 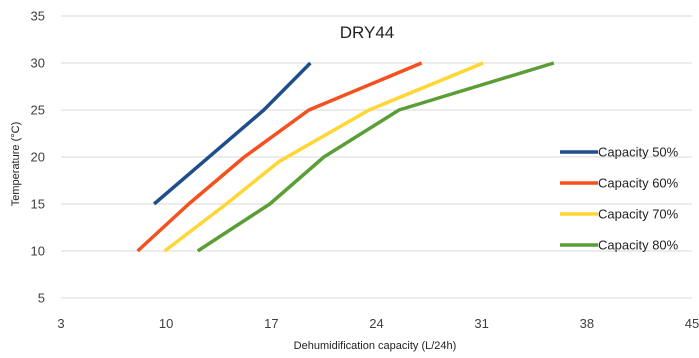 What do you see at coordinates (367, 32) in the screenshot?
I see `chart-title: DRY44` at bounding box center [367, 32].